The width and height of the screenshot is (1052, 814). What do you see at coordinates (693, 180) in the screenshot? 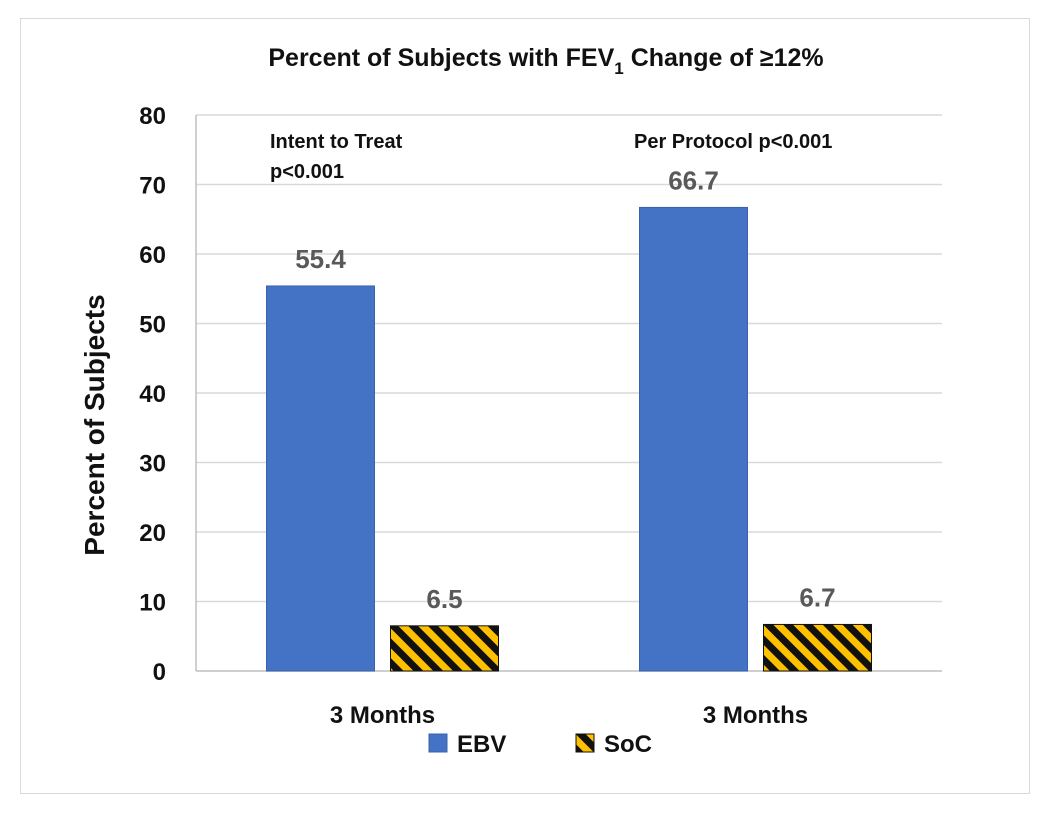
I see `data-label-ebv-1: 66.7` at bounding box center [693, 180].